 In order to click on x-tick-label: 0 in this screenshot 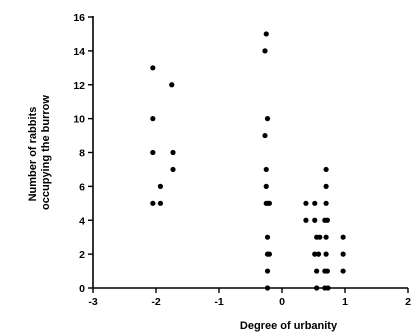, I will do `click(282, 302)`.